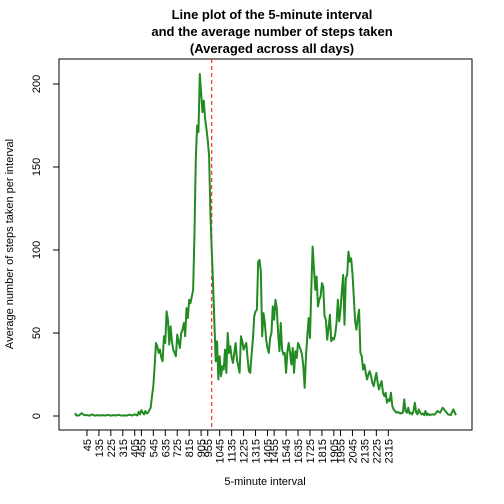  Describe the element at coordinates (154, 448) in the screenshot. I see `x-tick-label: 545` at that location.